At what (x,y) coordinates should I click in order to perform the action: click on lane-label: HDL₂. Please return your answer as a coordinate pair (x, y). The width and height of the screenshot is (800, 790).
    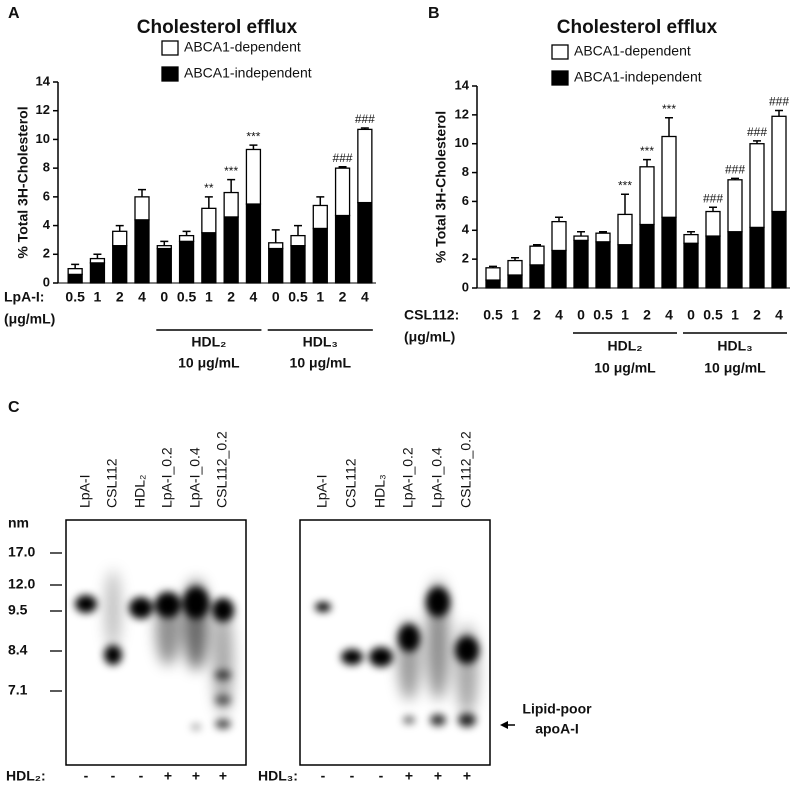
    Looking at the image, I should click on (140, 491).